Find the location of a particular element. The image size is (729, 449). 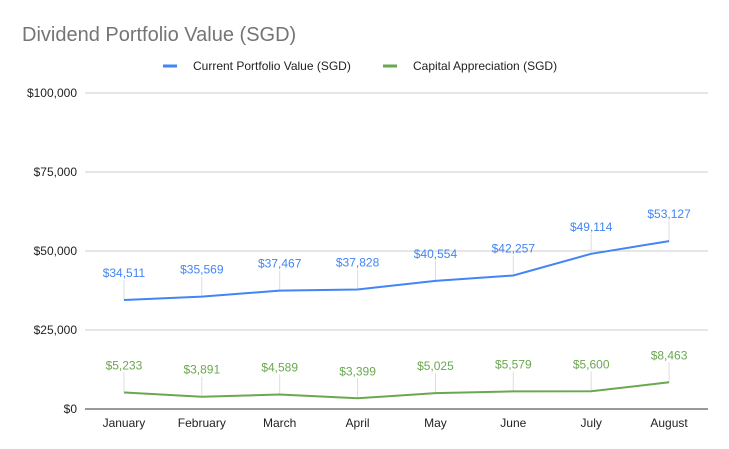

y-tick-label: $25,000 is located at coordinates (56, 330).